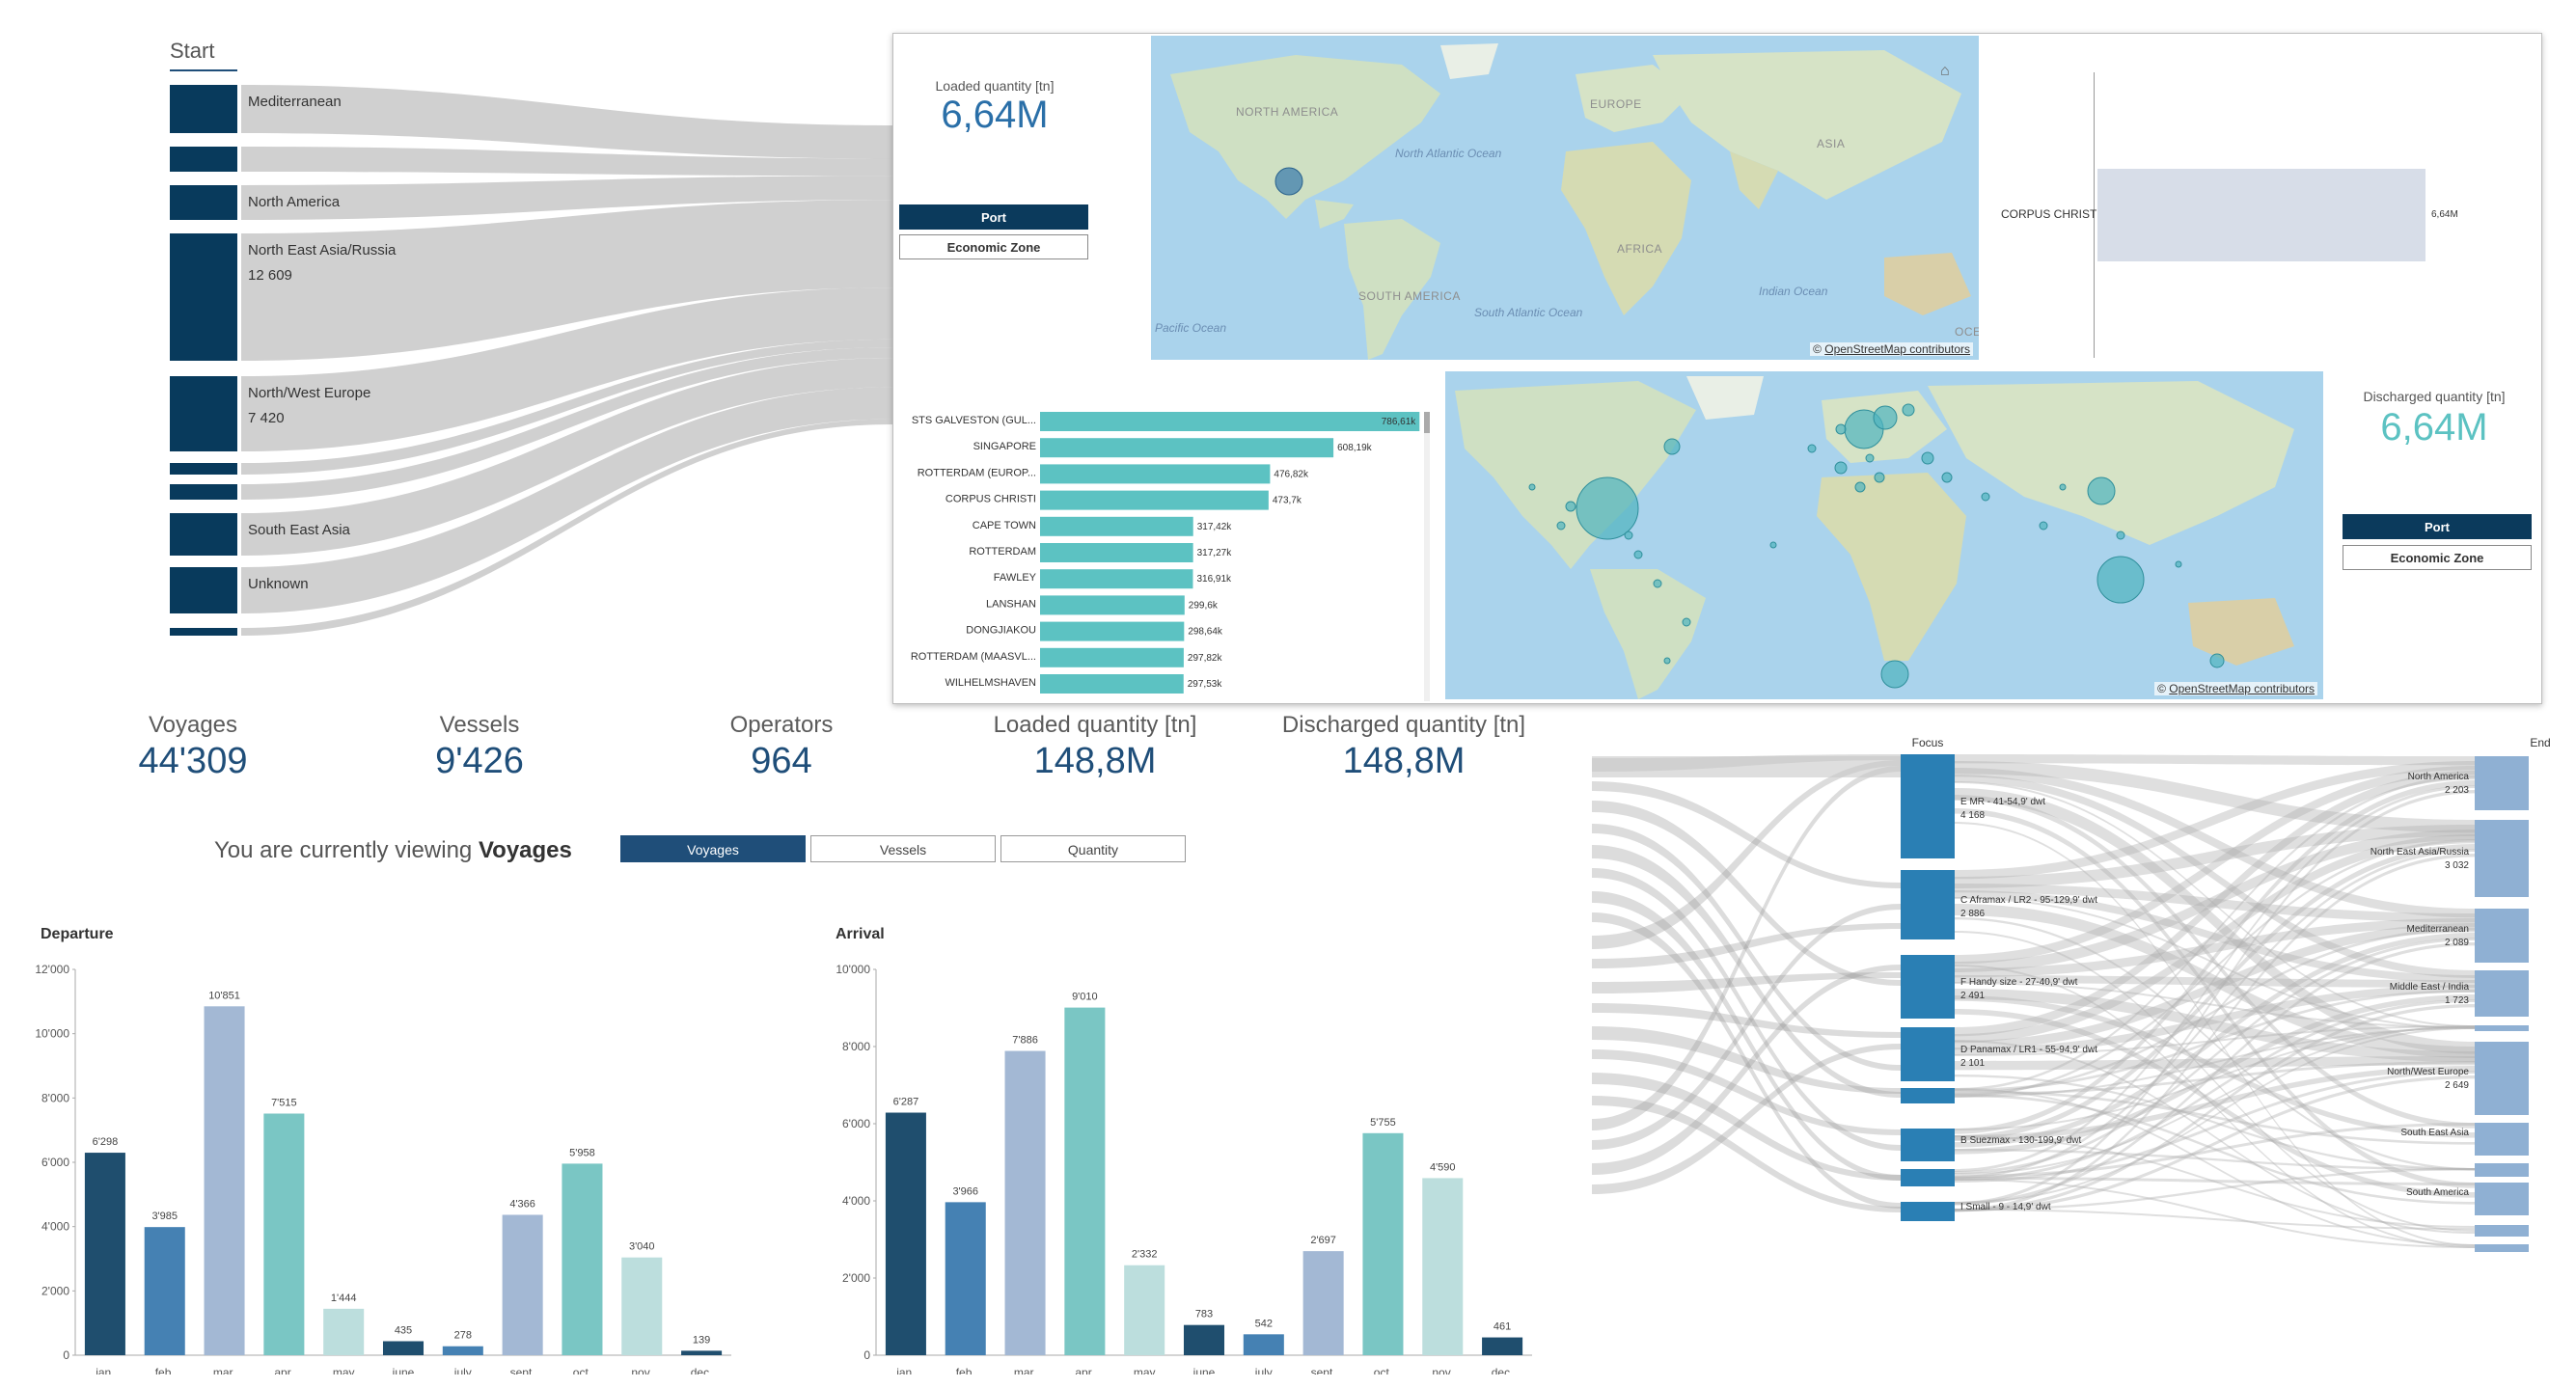 This screenshot has width=2576, height=1388. Describe the element at coordinates (2261, 215) in the screenshot. I see `corpus-bar` at that location.